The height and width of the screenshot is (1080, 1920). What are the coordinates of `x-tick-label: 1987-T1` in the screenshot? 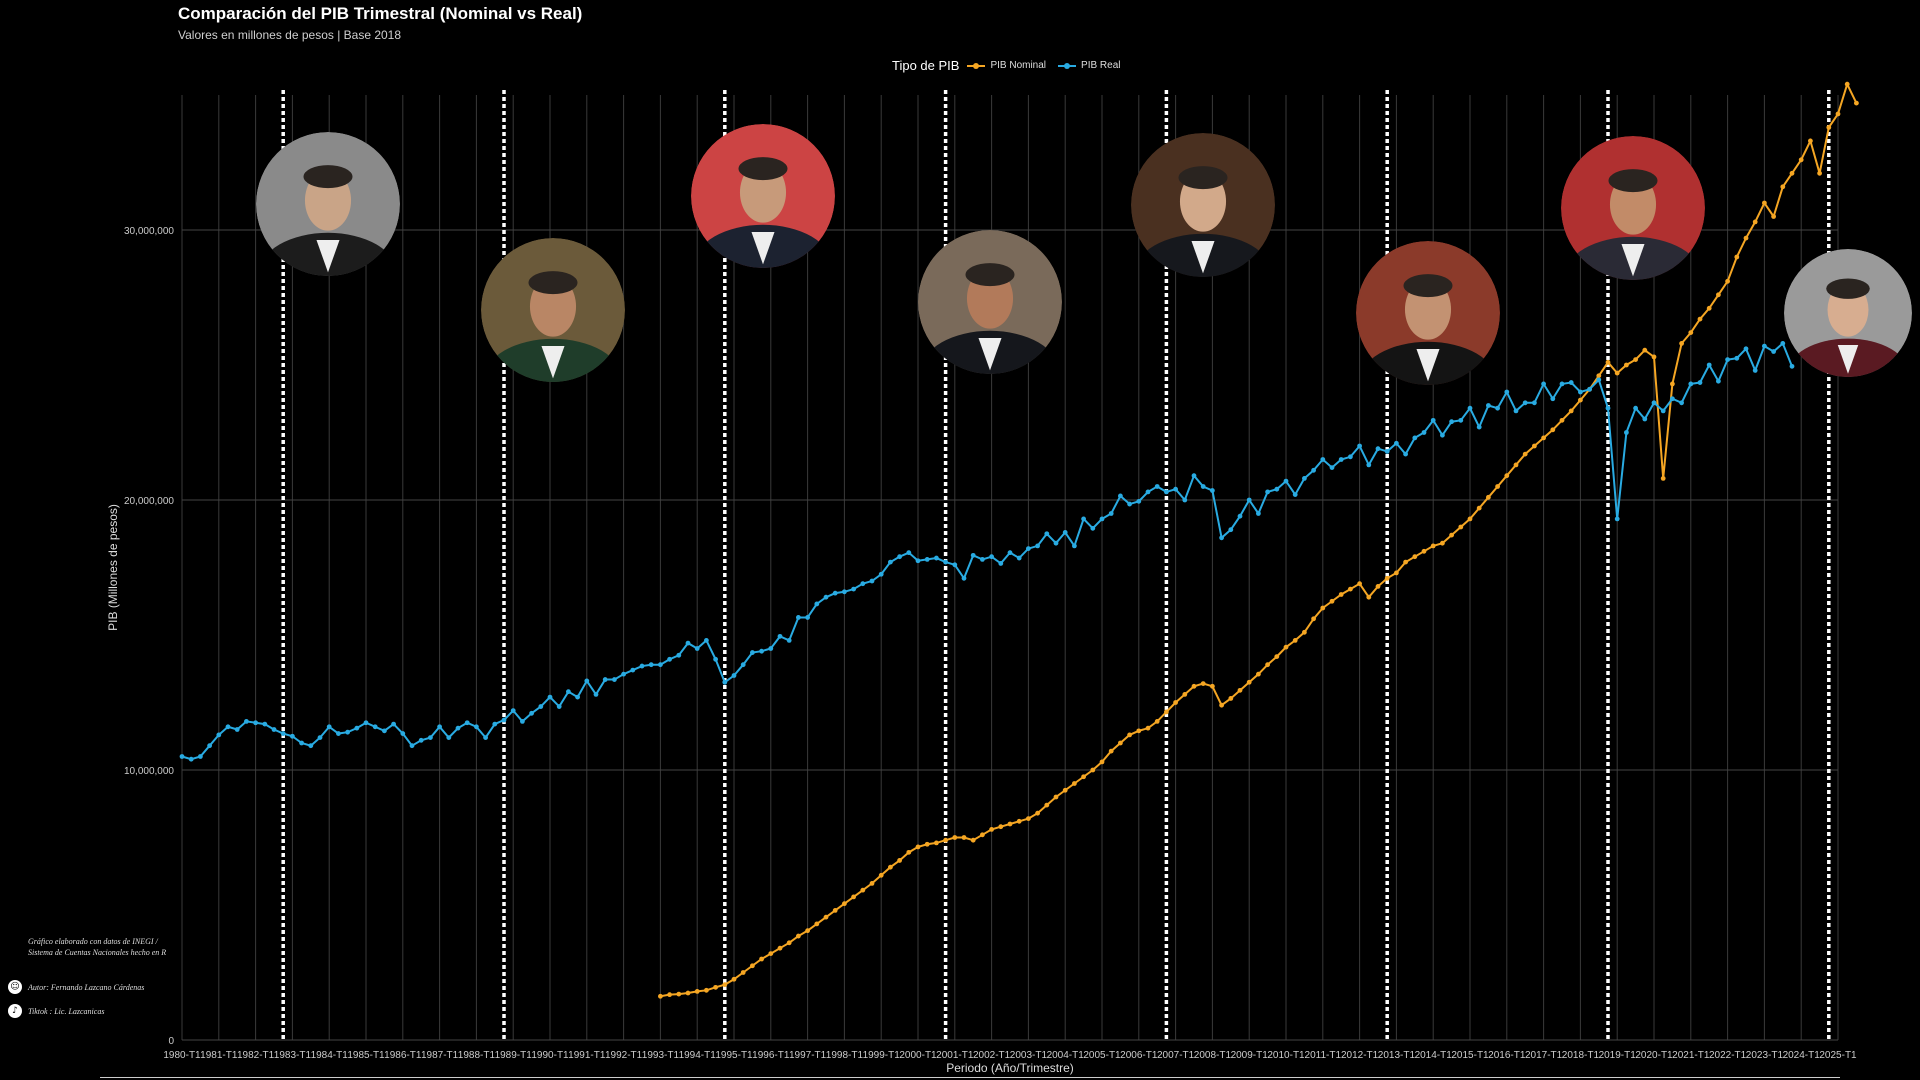 It's located at (440, 1055).